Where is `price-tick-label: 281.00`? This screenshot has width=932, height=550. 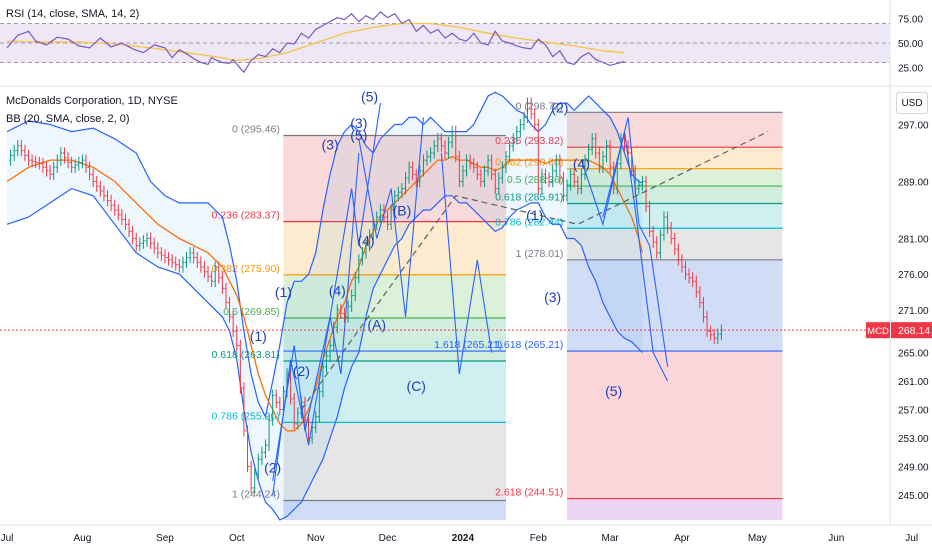 price-tick-label: 281.00 is located at coordinates (913, 240).